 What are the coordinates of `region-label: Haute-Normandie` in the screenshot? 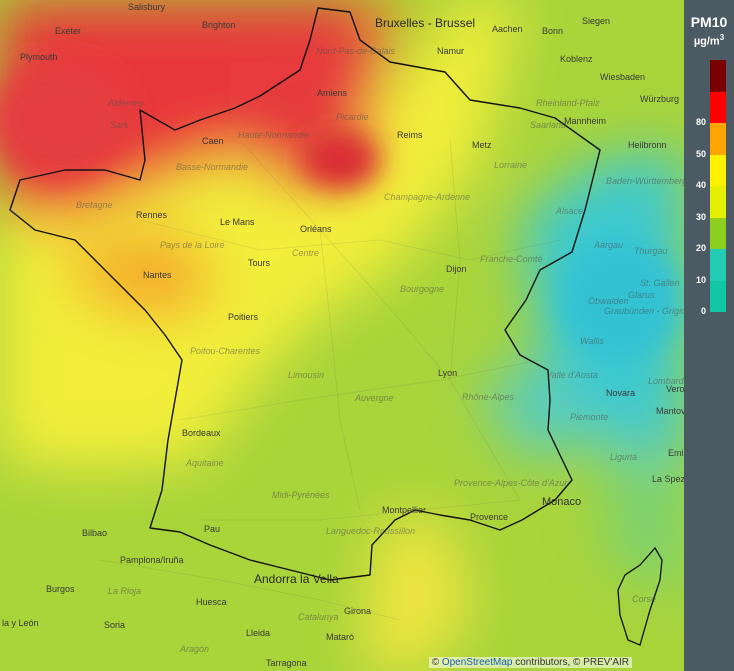 It's located at (274, 135).